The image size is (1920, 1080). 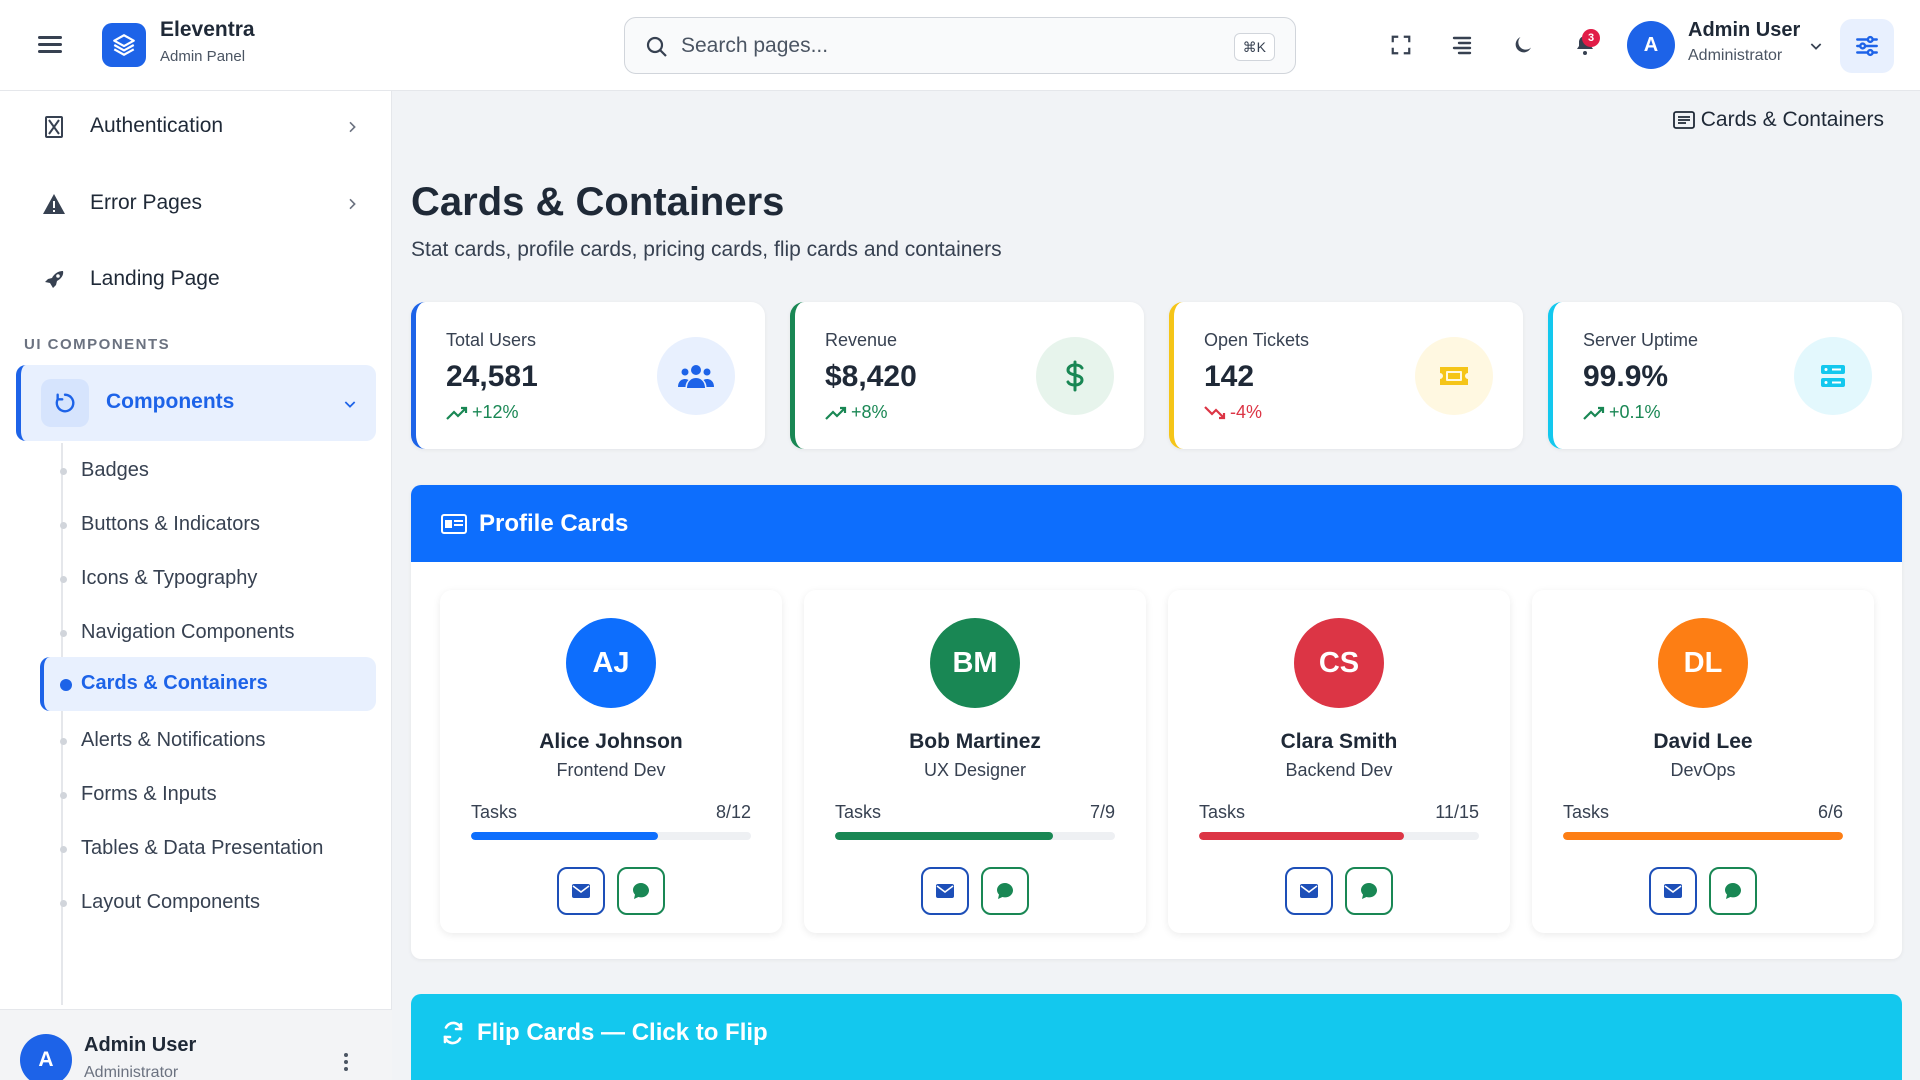 I want to click on sidebar-subitem-tables-data: Tables & Data Presentation, so click(x=212, y=849).